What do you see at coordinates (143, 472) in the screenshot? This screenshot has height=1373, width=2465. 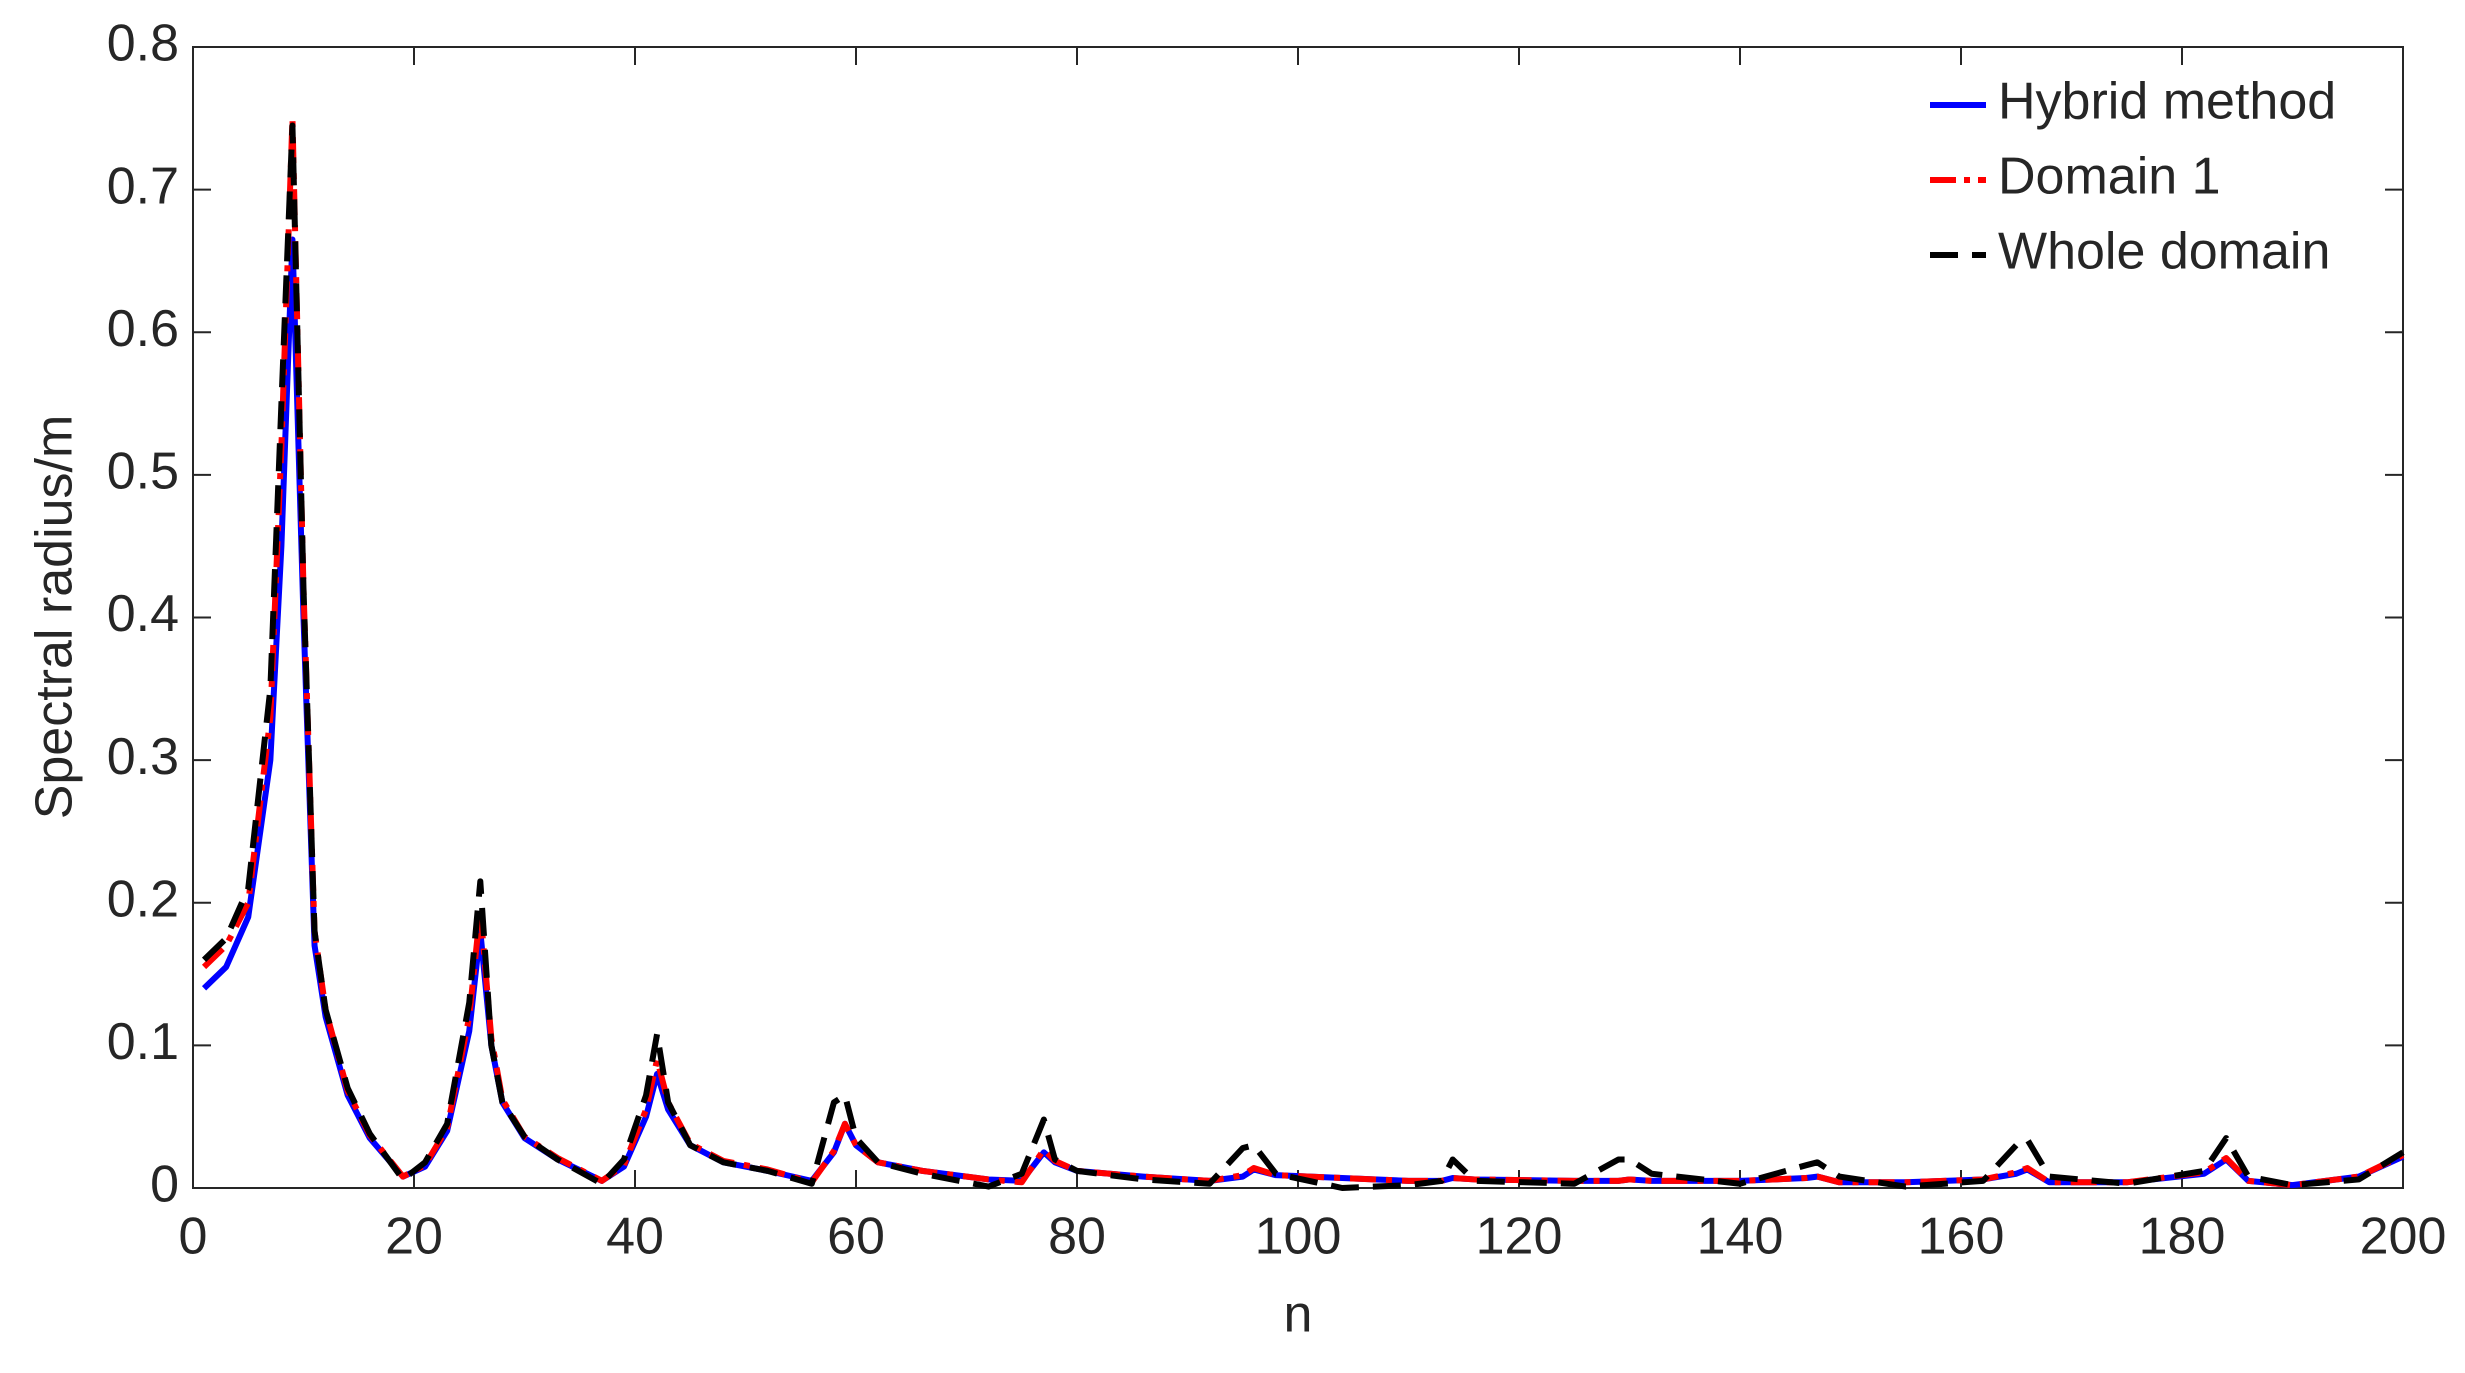 I see `y-tick-label: 0.5` at bounding box center [143, 472].